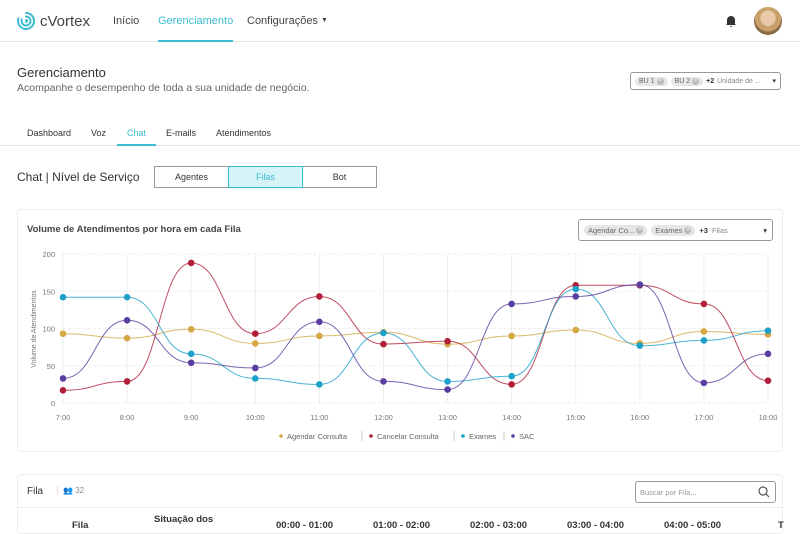 The image size is (800, 534). I want to click on fila-chip: Agendar Co... ×, so click(616, 230).